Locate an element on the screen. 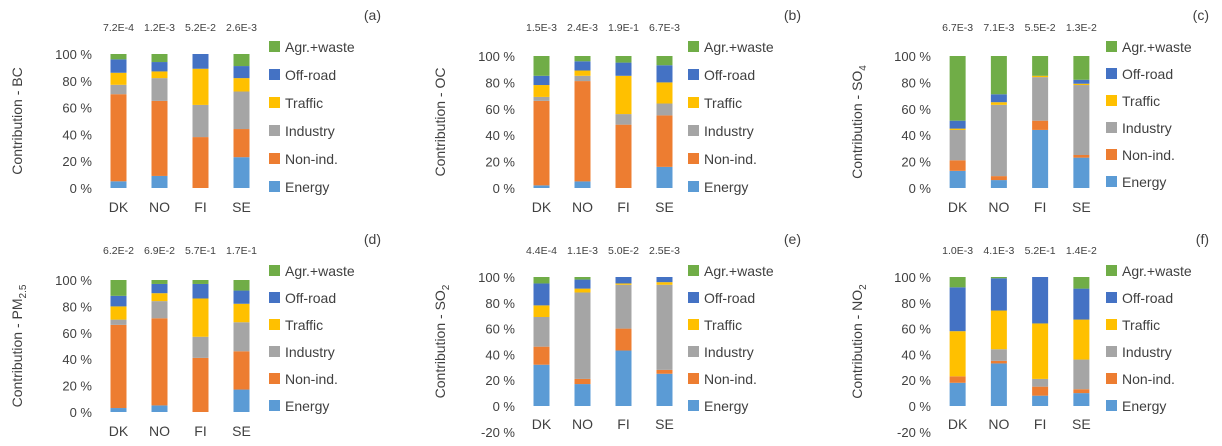 This screenshot has width=1222, height=446. panel-label: (e) is located at coordinates (792, 239).